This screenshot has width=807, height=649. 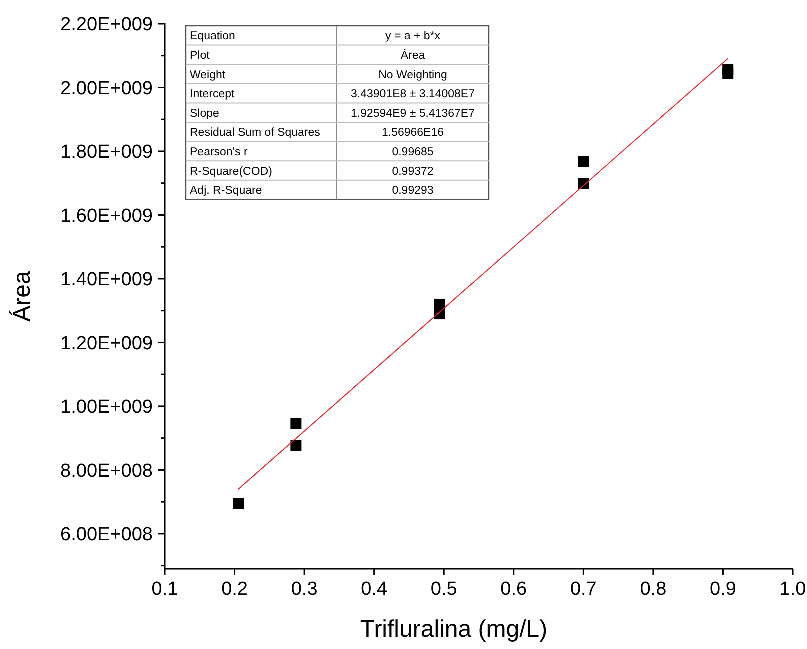 What do you see at coordinates (200, 56) in the screenshot?
I see `annotation: Plot` at bounding box center [200, 56].